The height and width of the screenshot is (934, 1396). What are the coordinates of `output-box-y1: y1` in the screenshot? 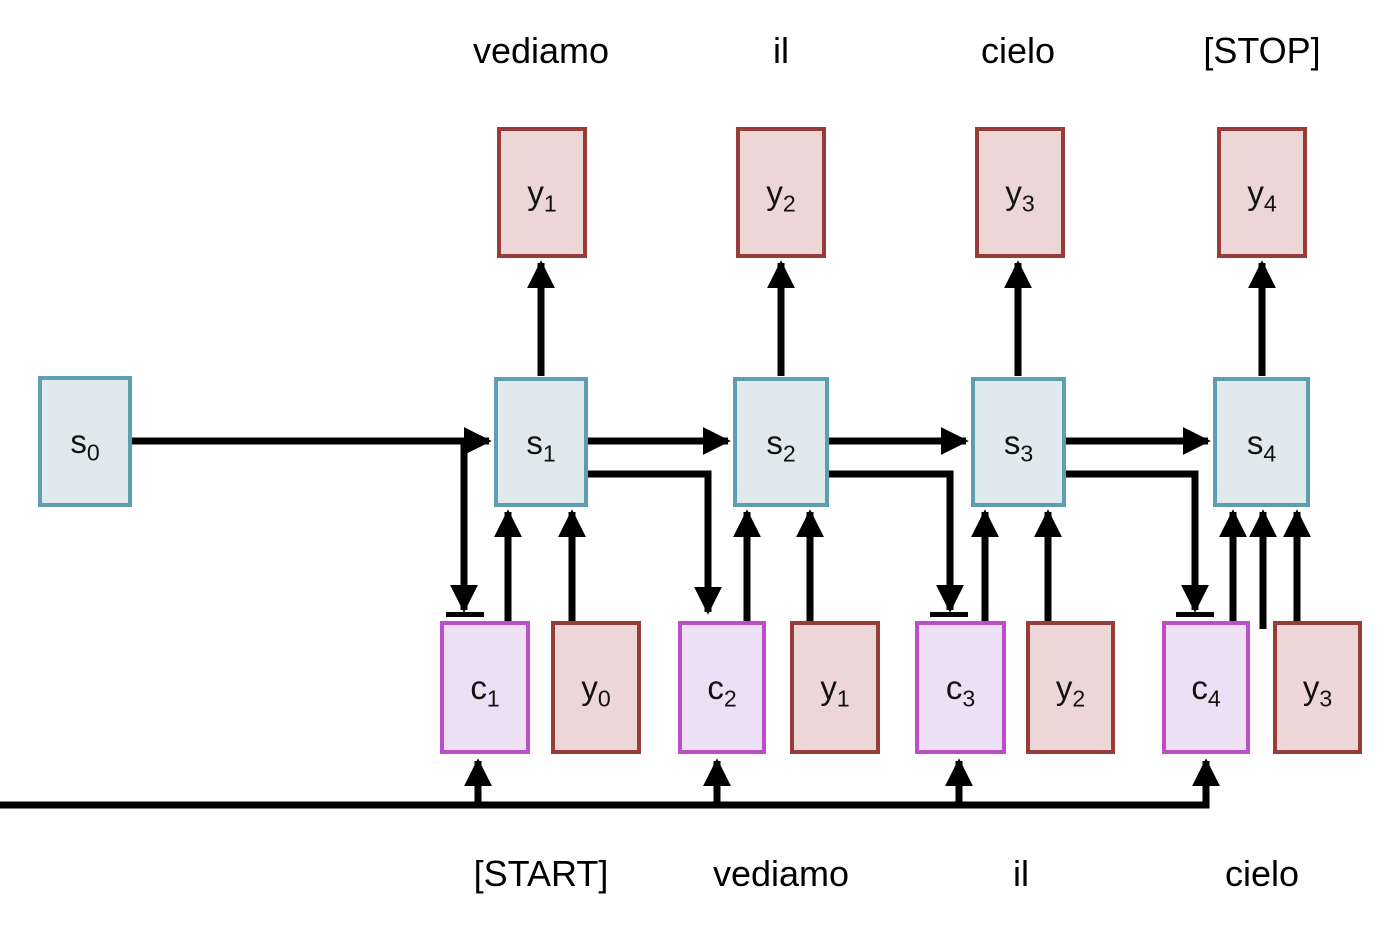 It's located at (542, 192).